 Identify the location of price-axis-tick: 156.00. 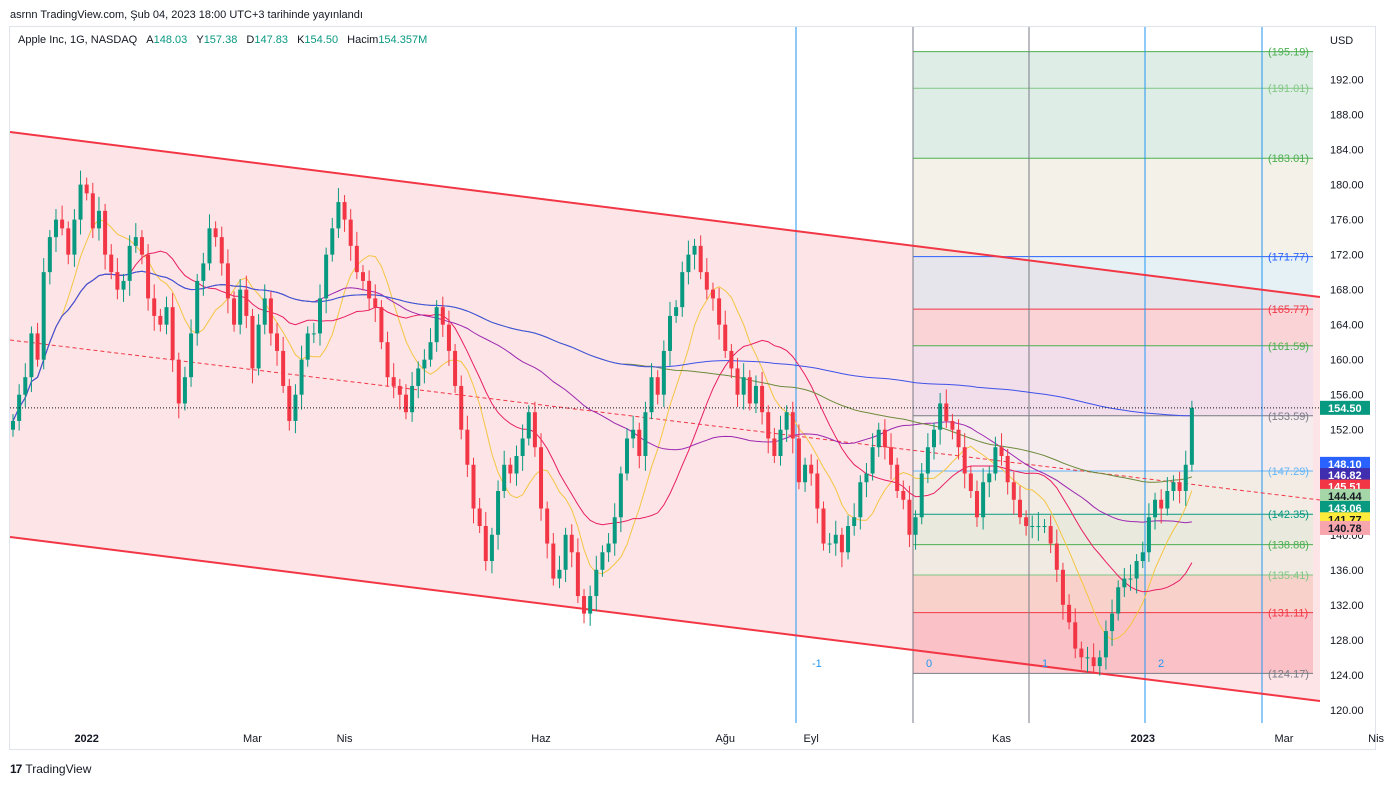
(1347, 396).